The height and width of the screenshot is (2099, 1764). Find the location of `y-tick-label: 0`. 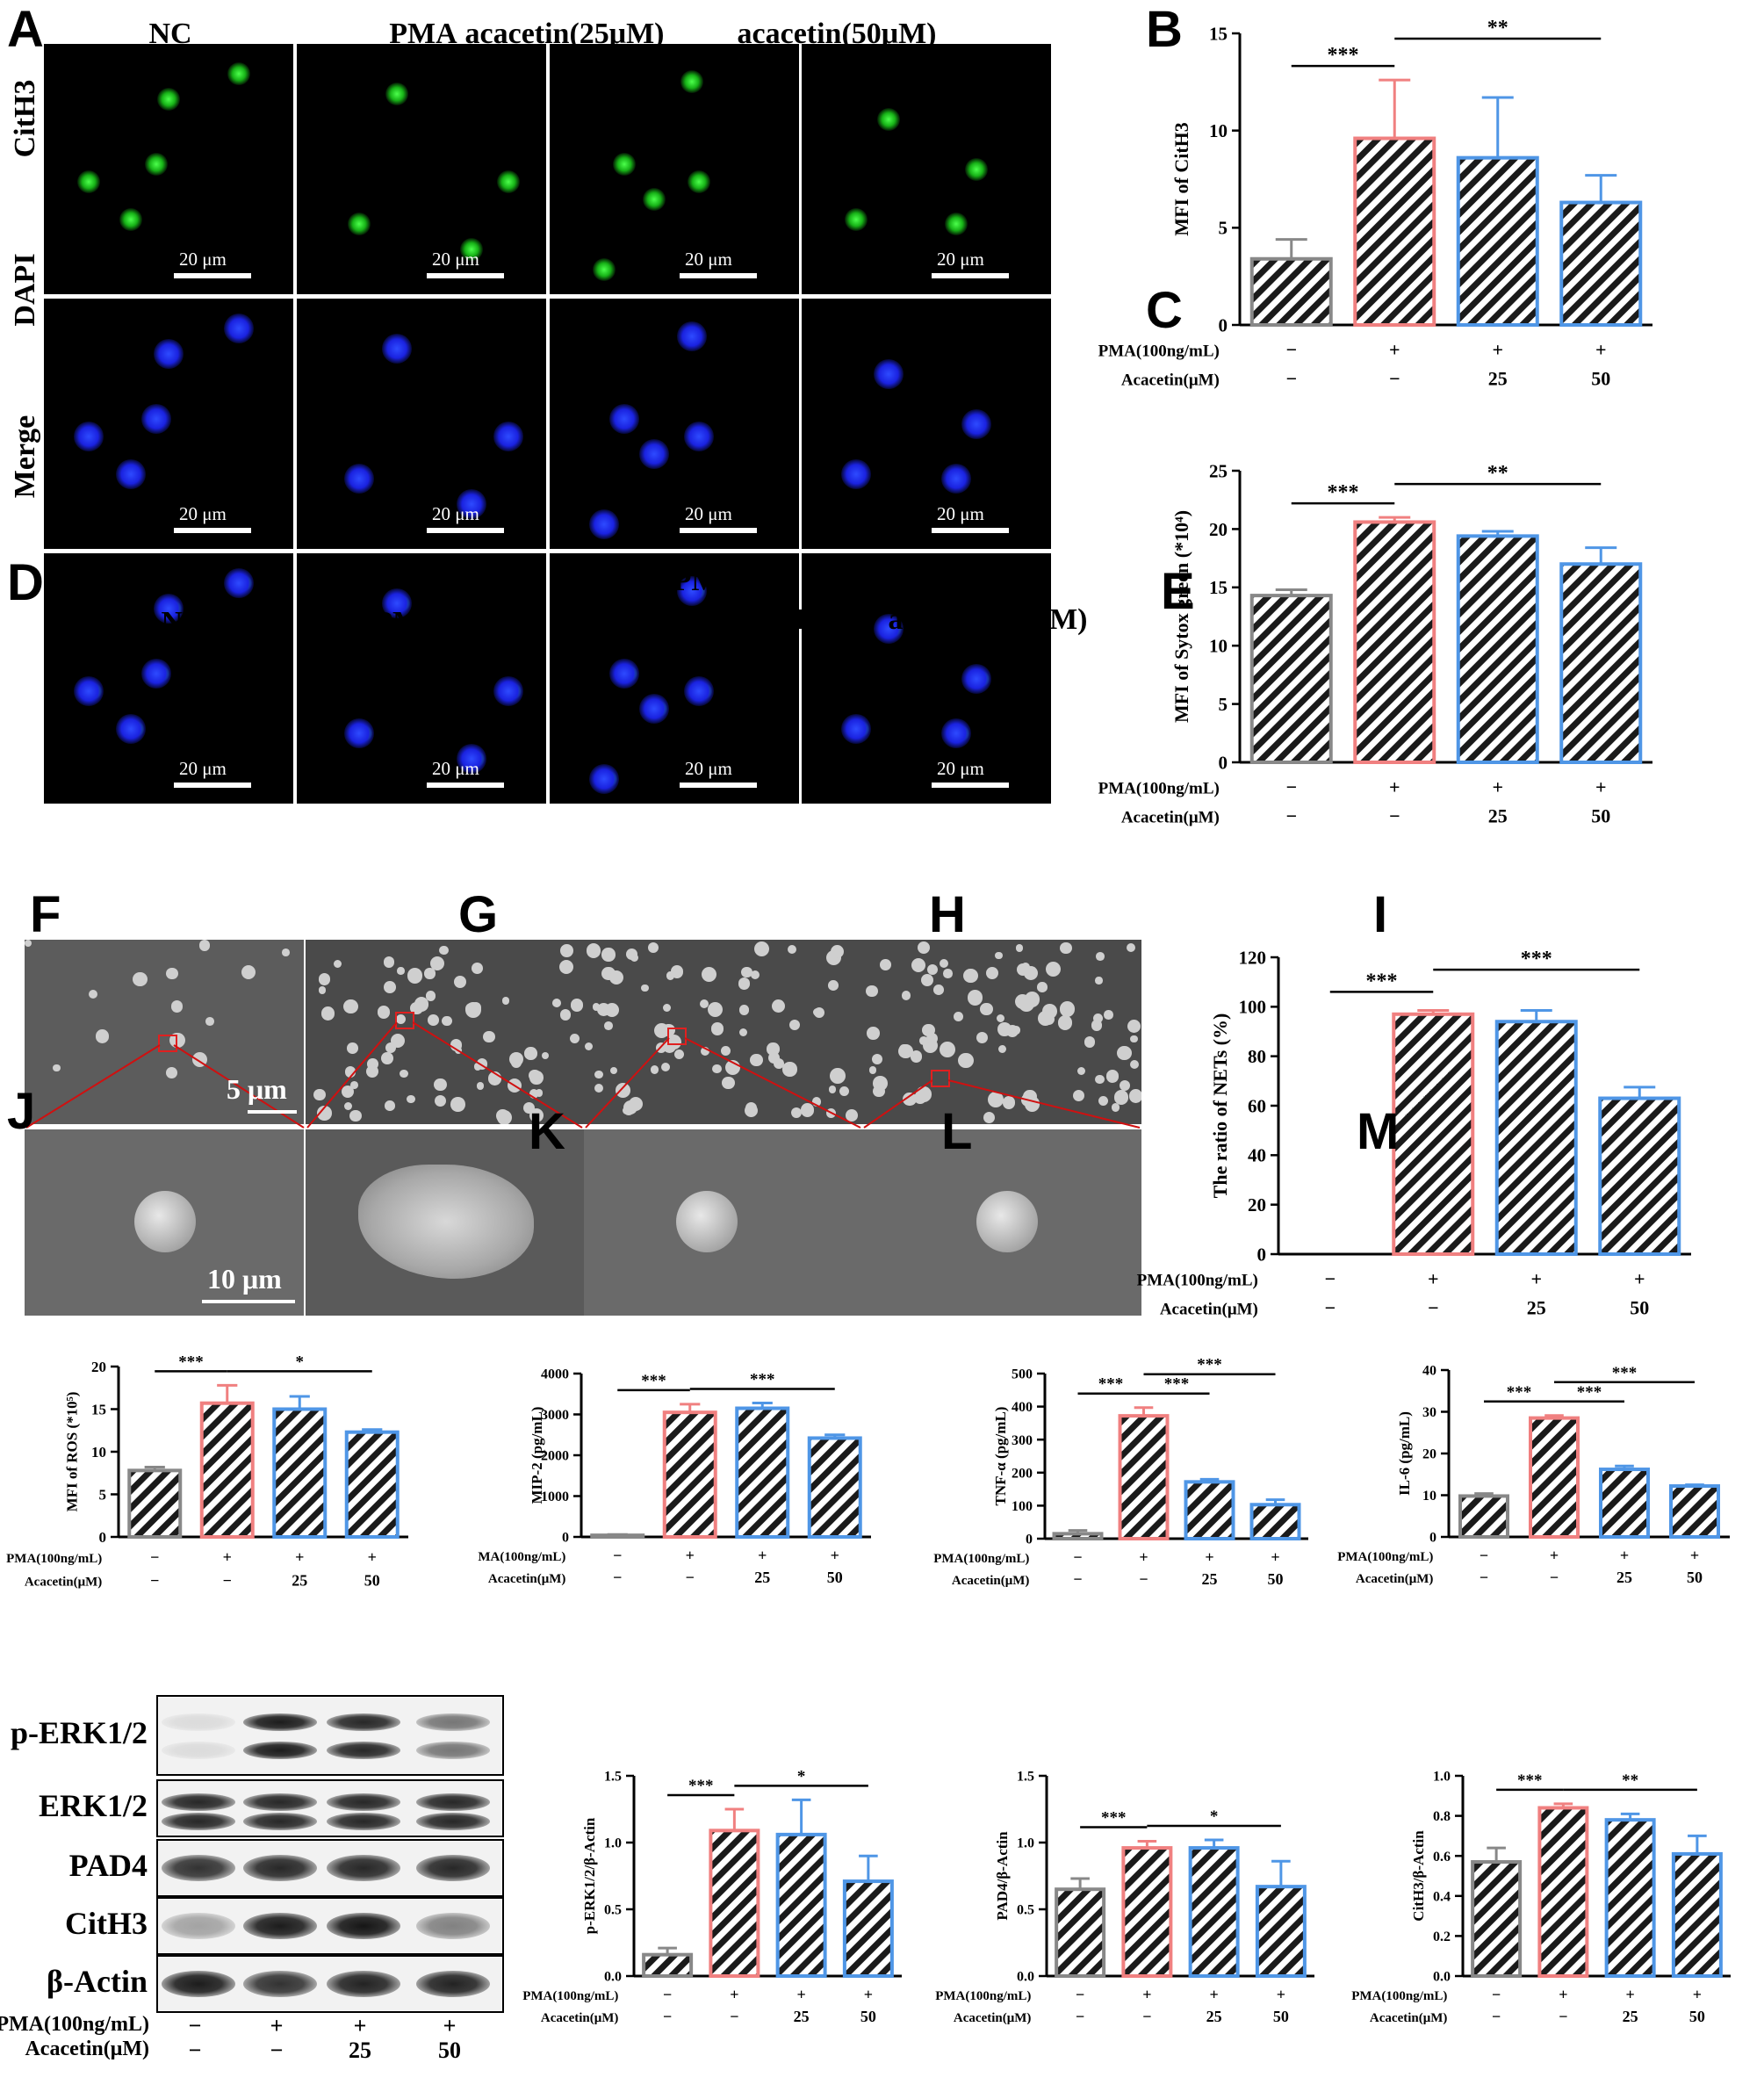

y-tick-label: 0 is located at coordinates (565, 1538).